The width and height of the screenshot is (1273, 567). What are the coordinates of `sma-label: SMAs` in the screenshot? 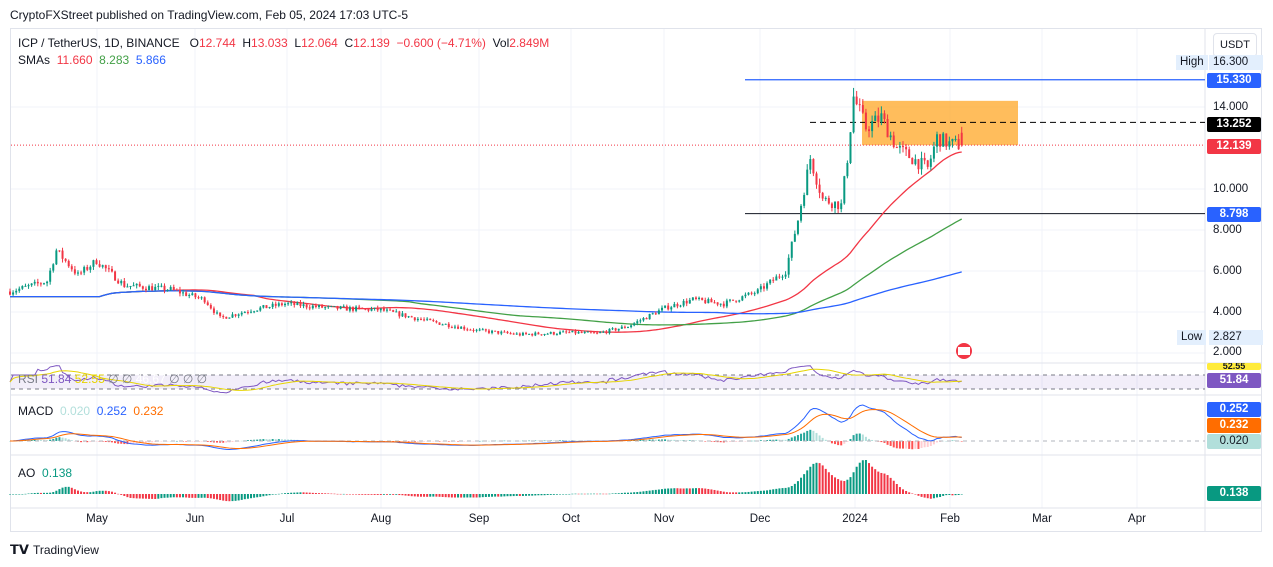 It's located at (34, 60).